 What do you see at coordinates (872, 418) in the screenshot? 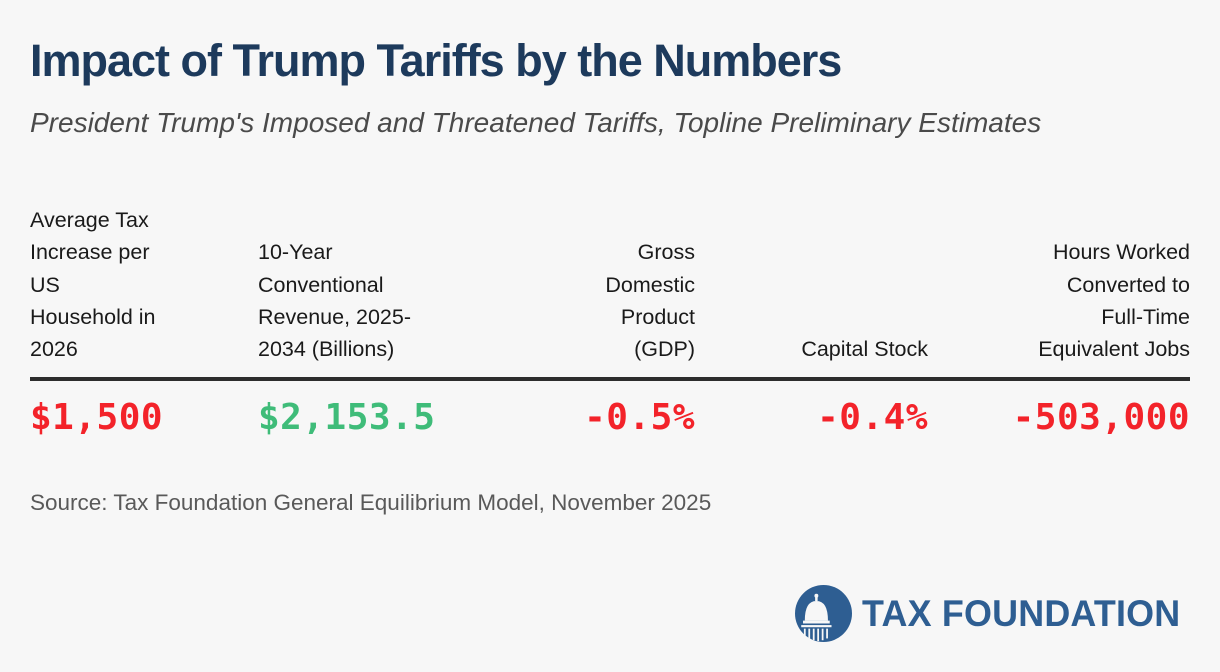
I see `value-capital-stock: -0.4%` at bounding box center [872, 418].